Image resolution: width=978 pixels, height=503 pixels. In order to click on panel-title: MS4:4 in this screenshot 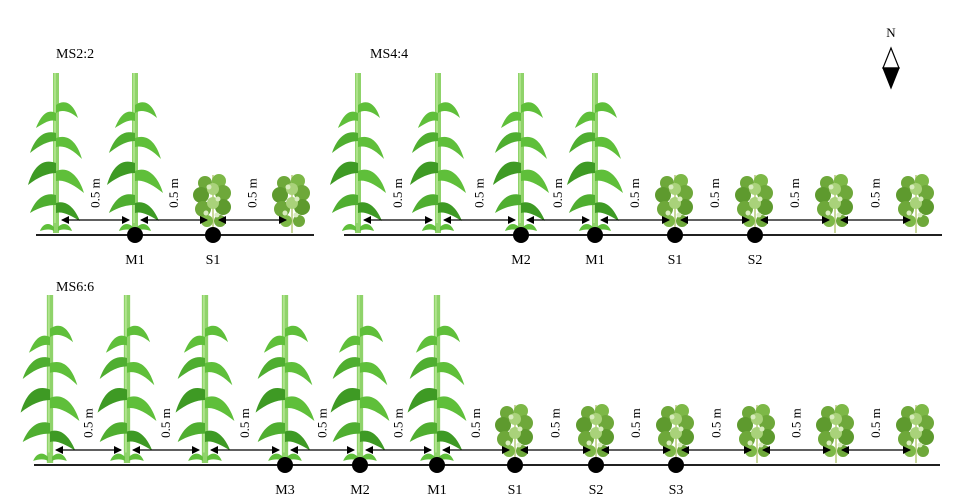, I will do `click(389, 54)`.